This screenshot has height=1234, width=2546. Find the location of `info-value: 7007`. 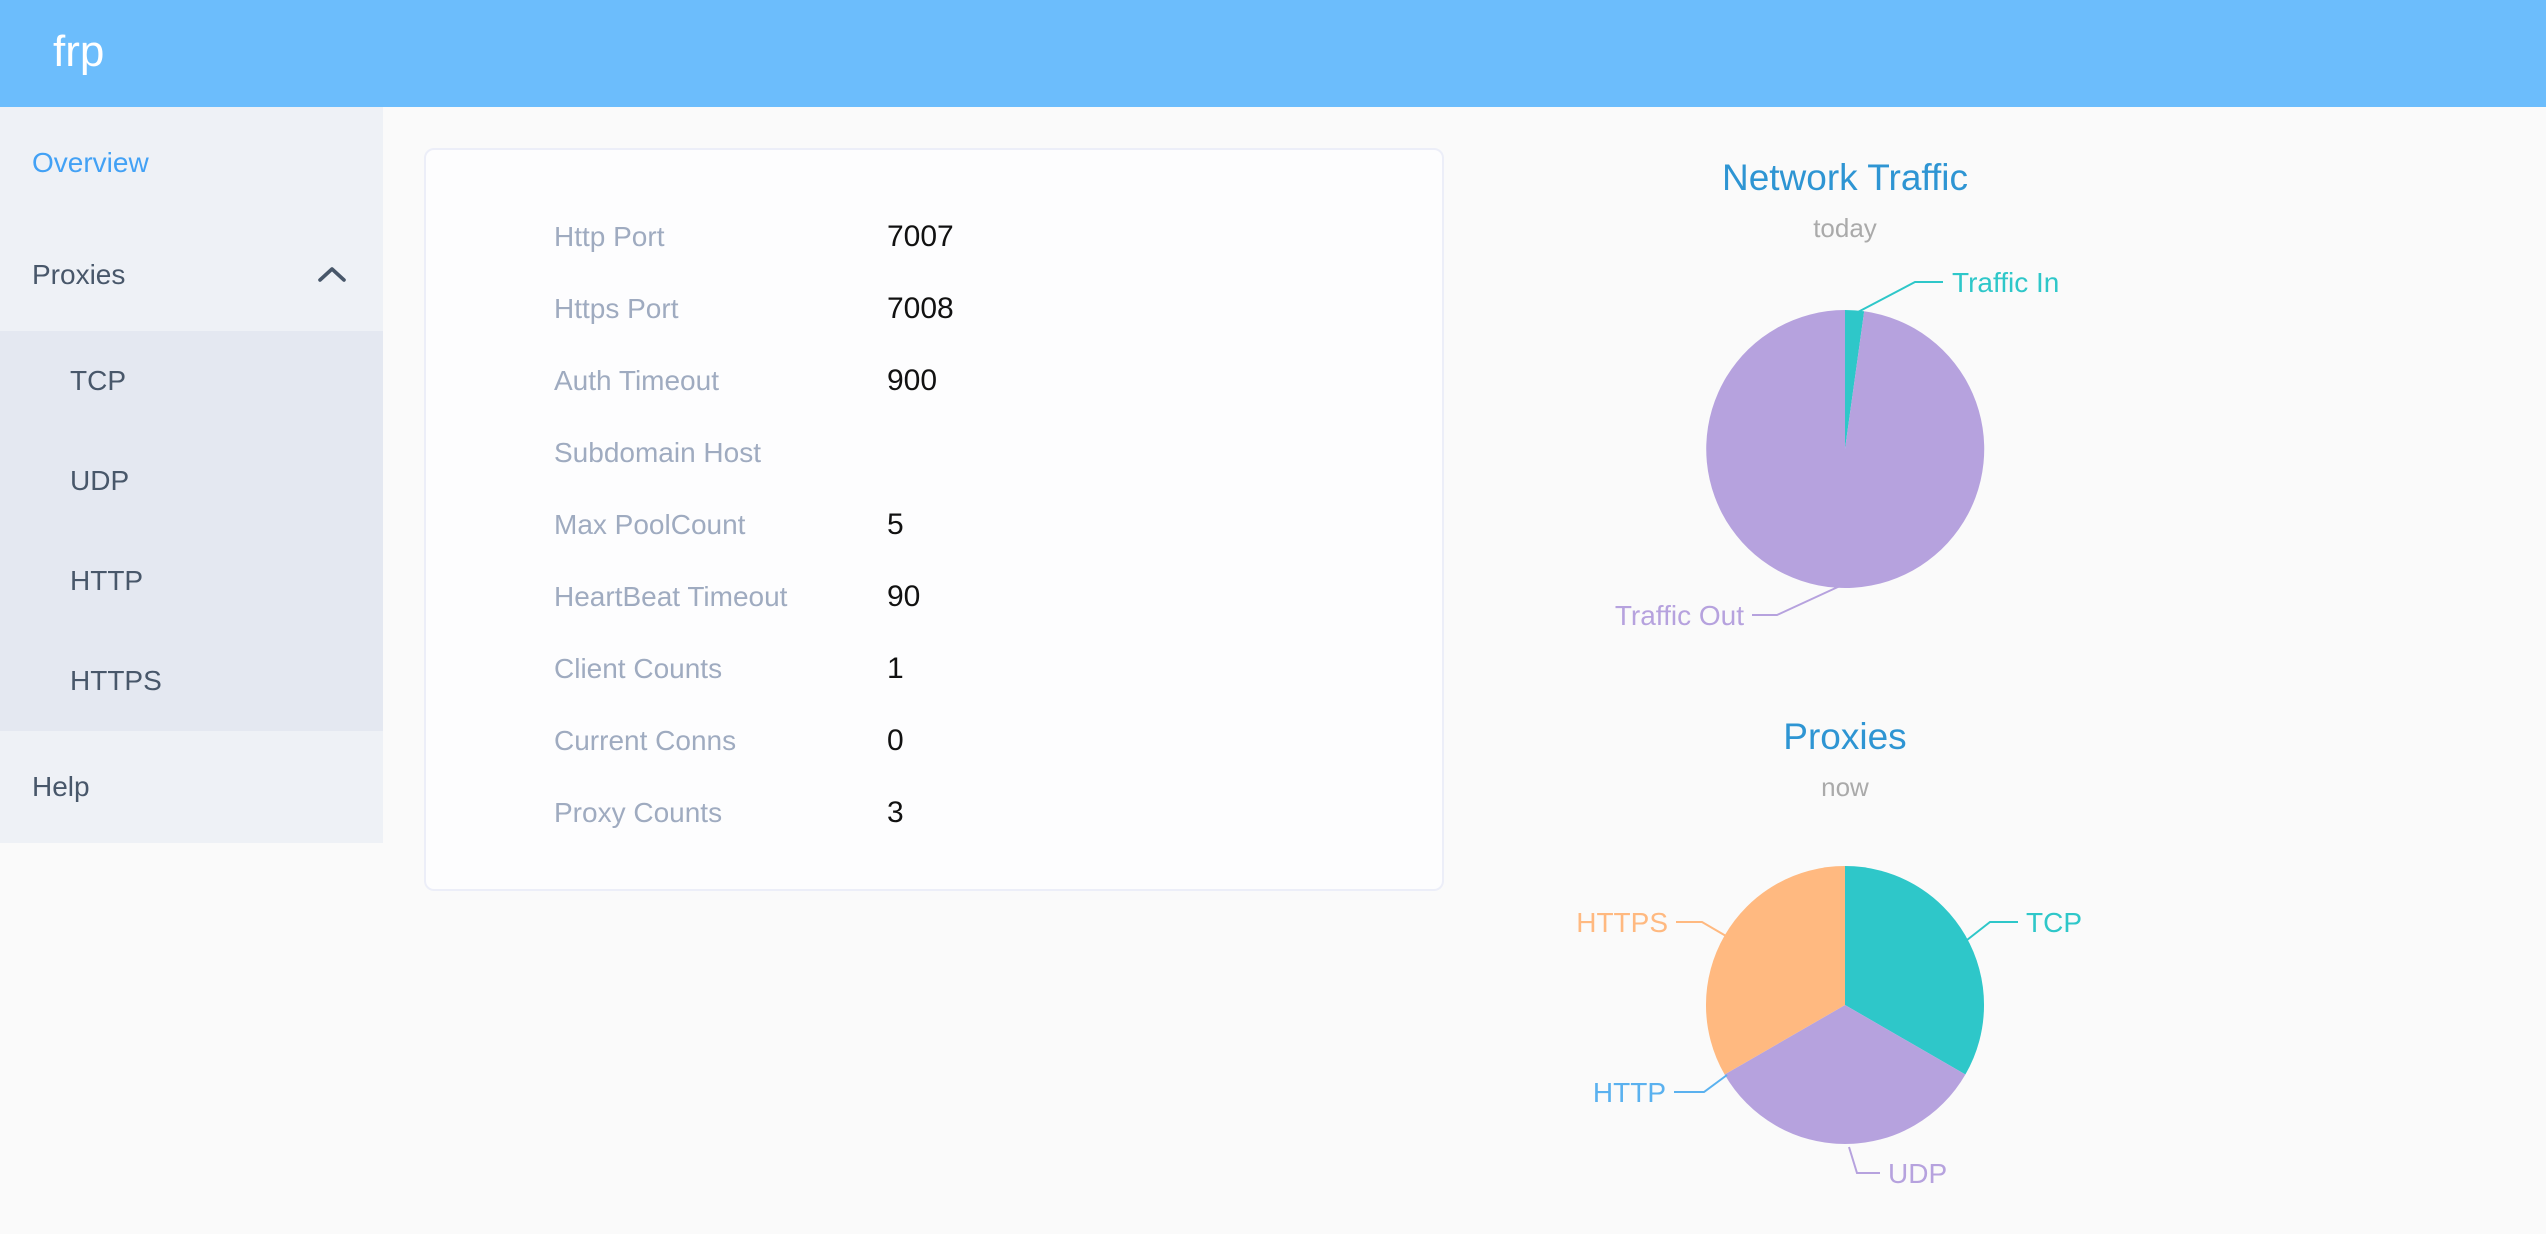

info-value: 7007 is located at coordinates (920, 236).